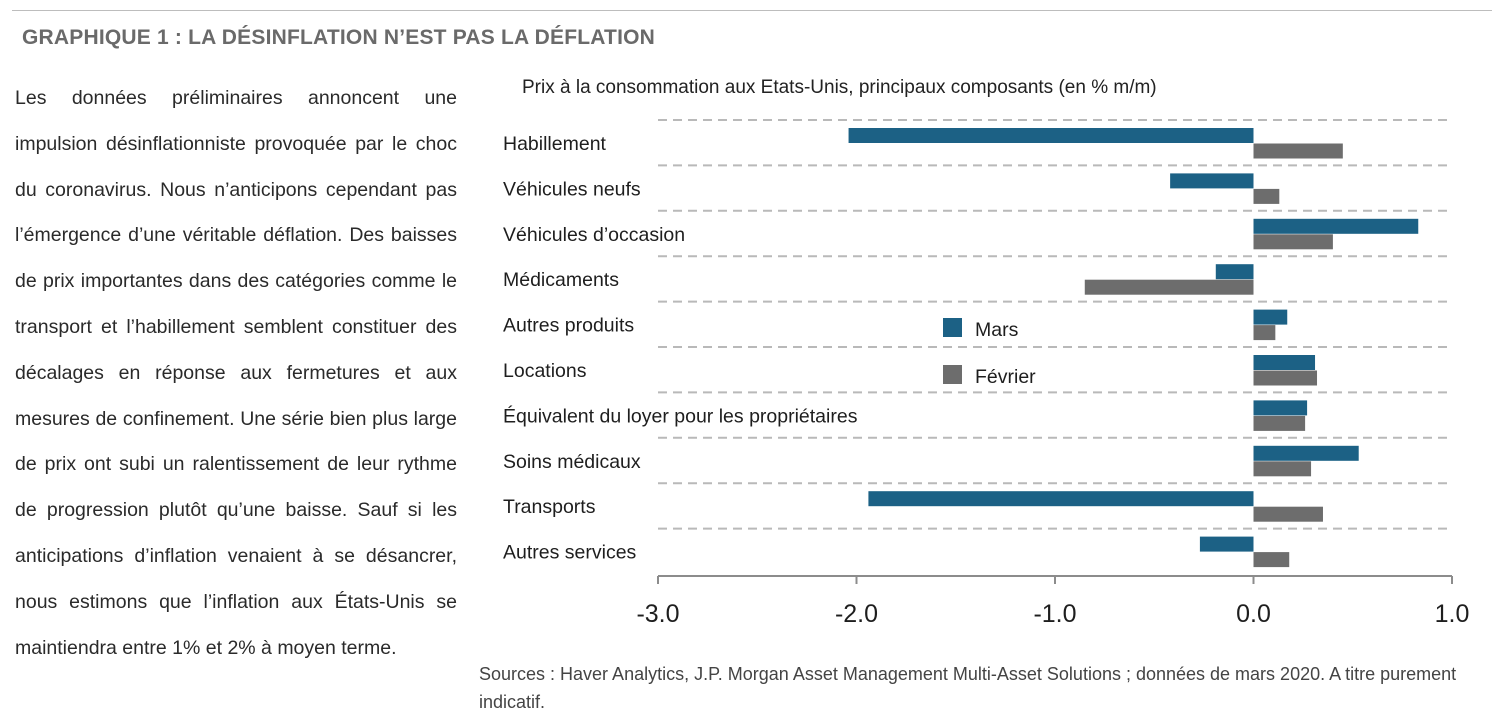 This screenshot has width=1509, height=720. I want to click on legend-swatch-fevrier, so click(952, 374).